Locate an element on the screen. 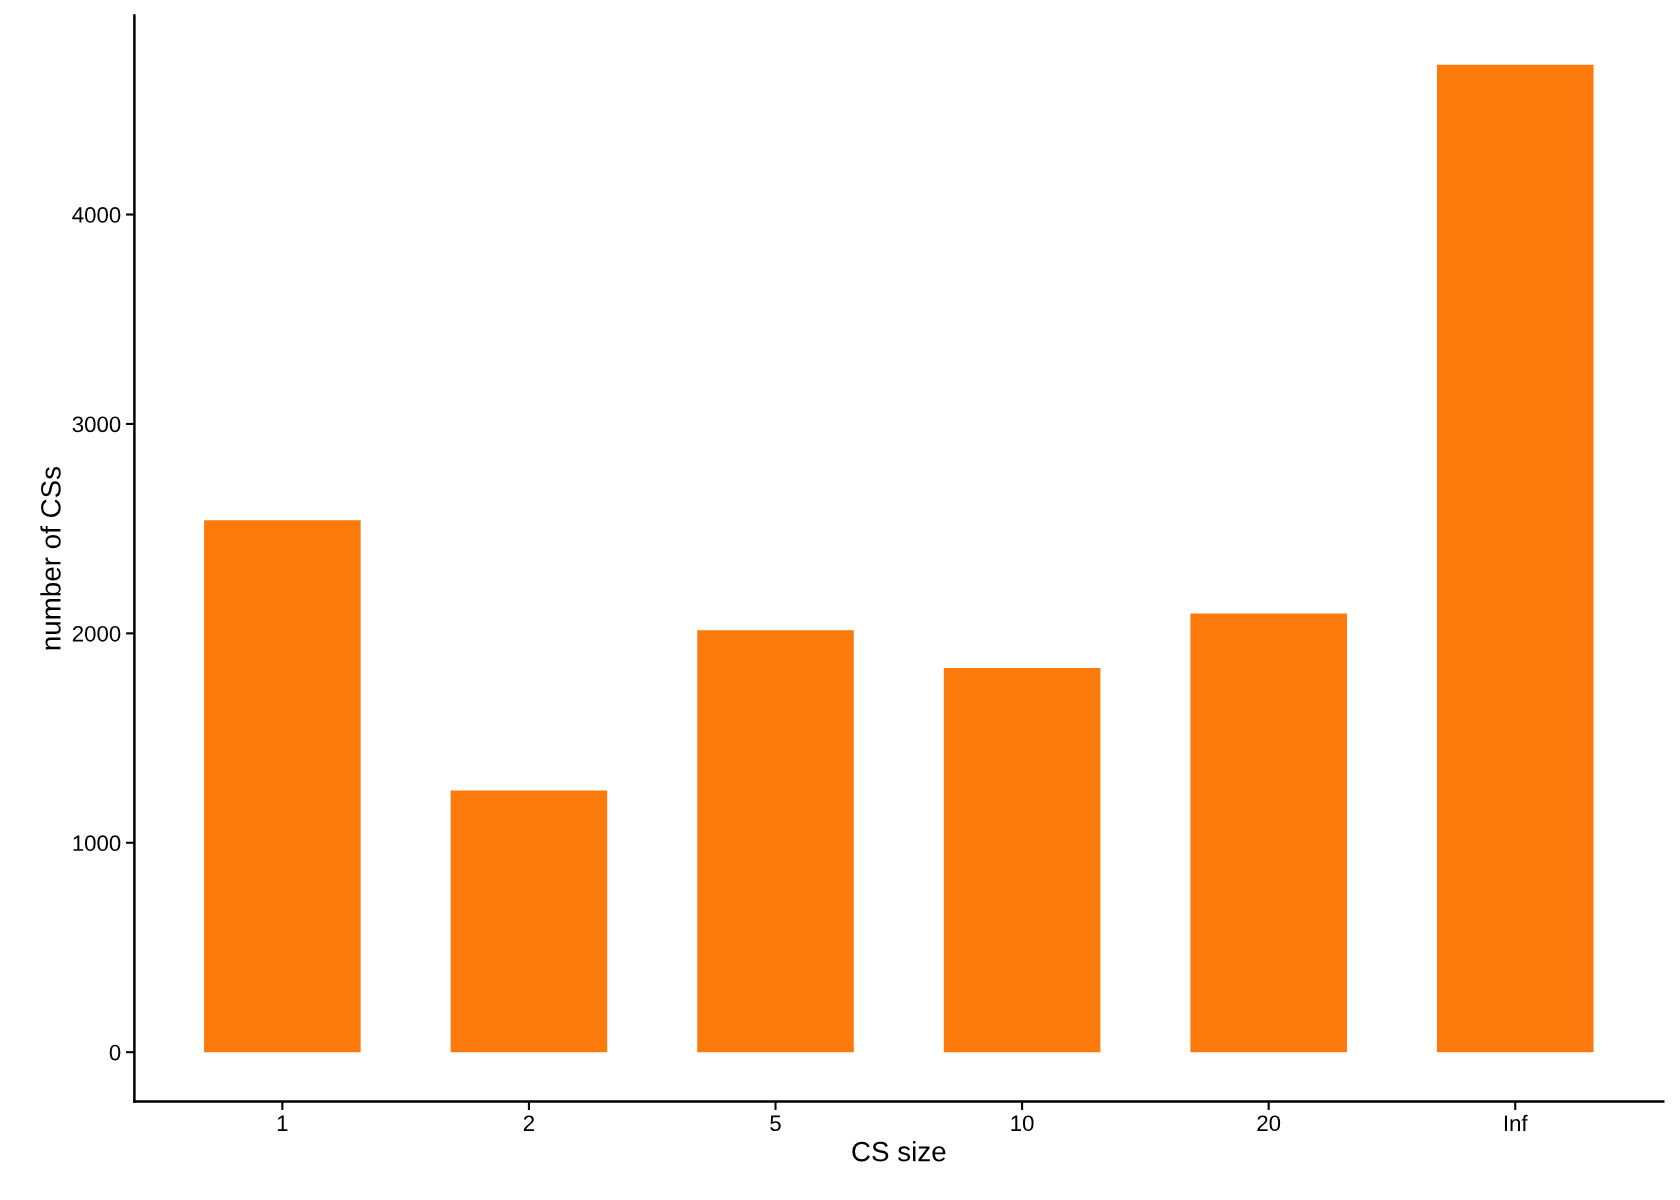 The width and height of the screenshot is (1680, 1200). y-tick-label: 0 is located at coordinates (115, 1052).